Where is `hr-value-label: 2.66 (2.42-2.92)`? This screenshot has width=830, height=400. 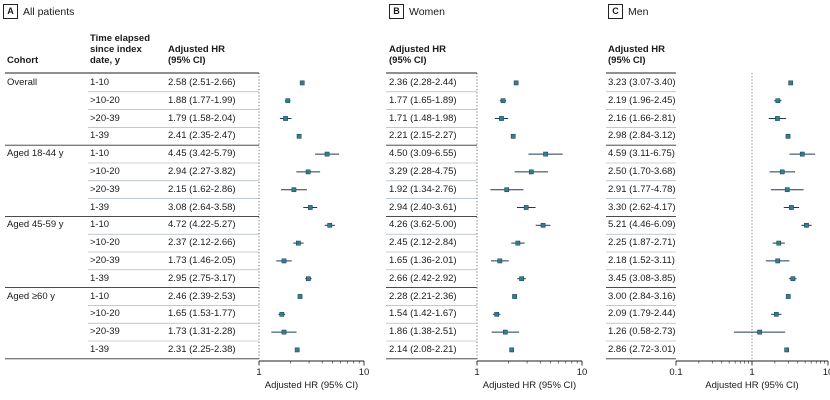 hr-value-label: 2.66 (2.42-2.92) is located at coordinates (423, 278).